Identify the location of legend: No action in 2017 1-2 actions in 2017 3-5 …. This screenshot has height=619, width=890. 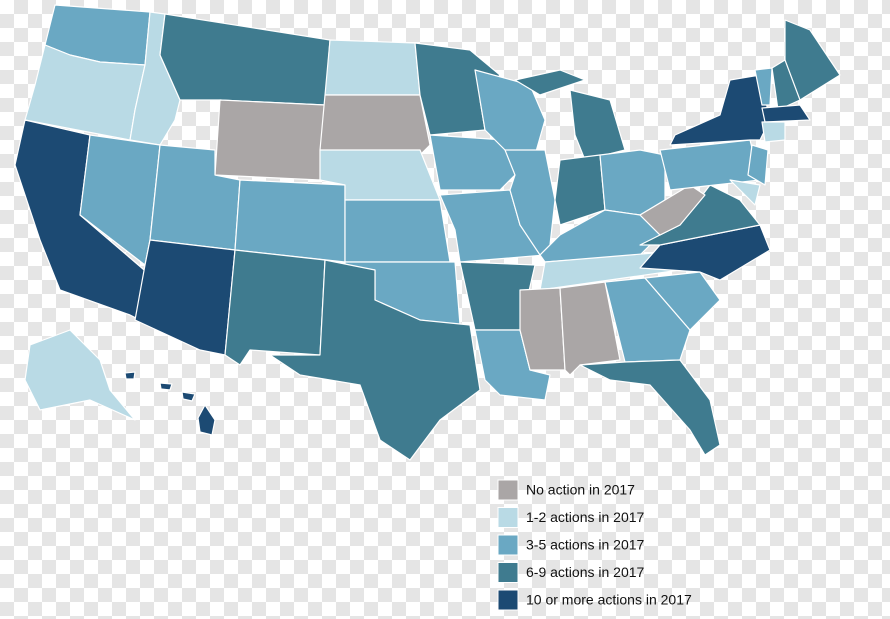
(594, 545).